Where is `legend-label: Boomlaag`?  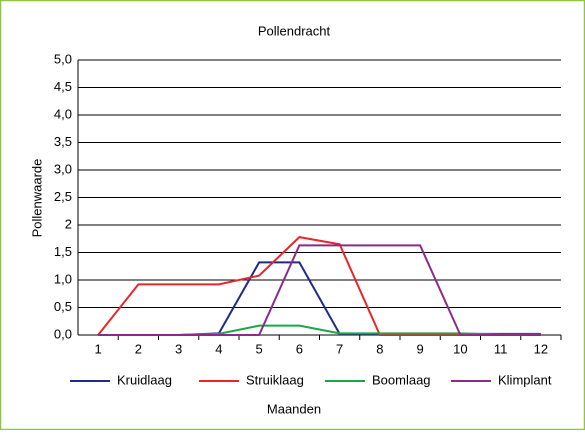
legend-label: Boomlaag is located at coordinates (401, 379).